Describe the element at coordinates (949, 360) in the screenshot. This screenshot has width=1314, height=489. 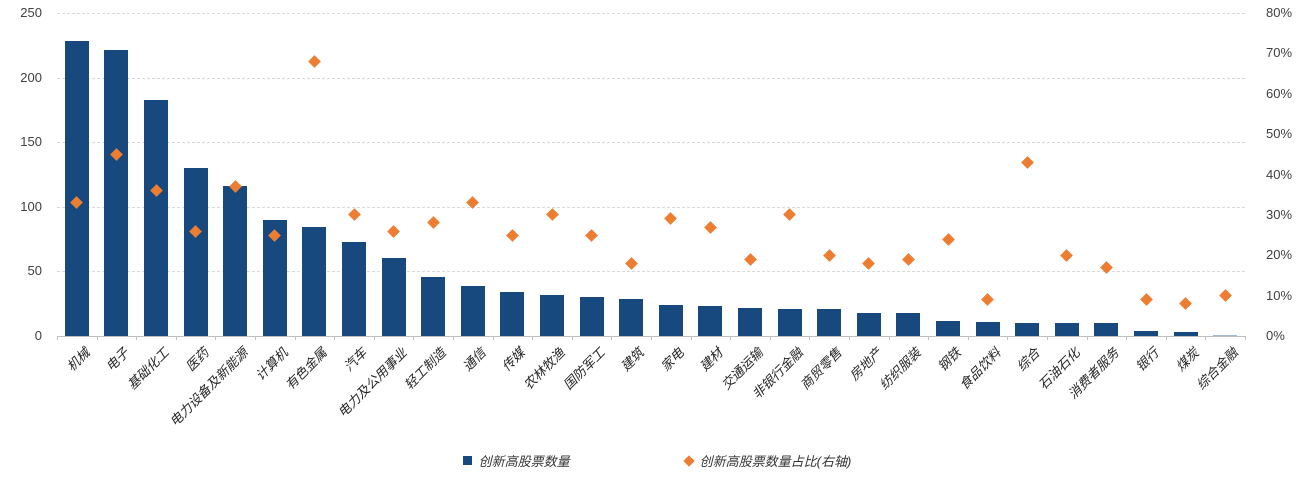
I see `category-label: 钢铁` at that location.